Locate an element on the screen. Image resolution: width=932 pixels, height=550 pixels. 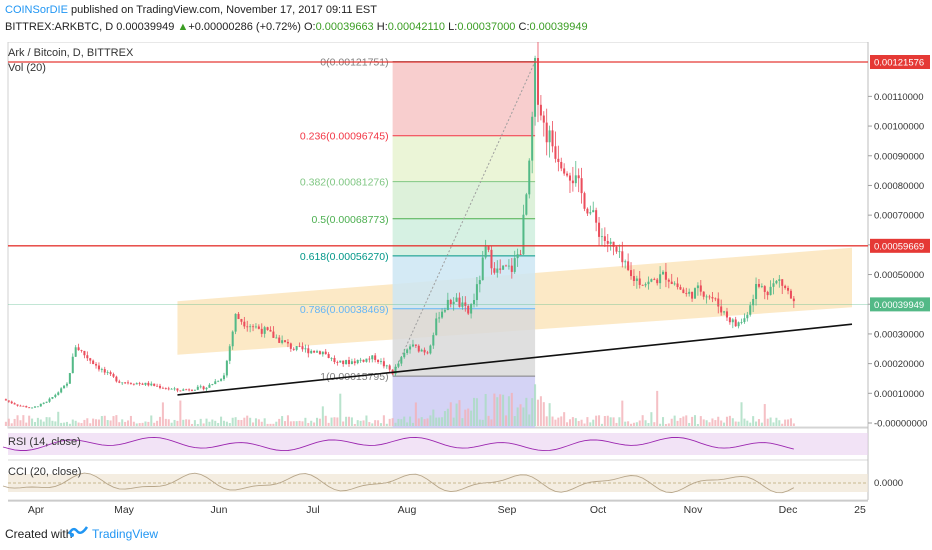
time-axis: Apr May Jun Jul Aug Sep Oct Nov Dec 25 is located at coordinates (438, 508).